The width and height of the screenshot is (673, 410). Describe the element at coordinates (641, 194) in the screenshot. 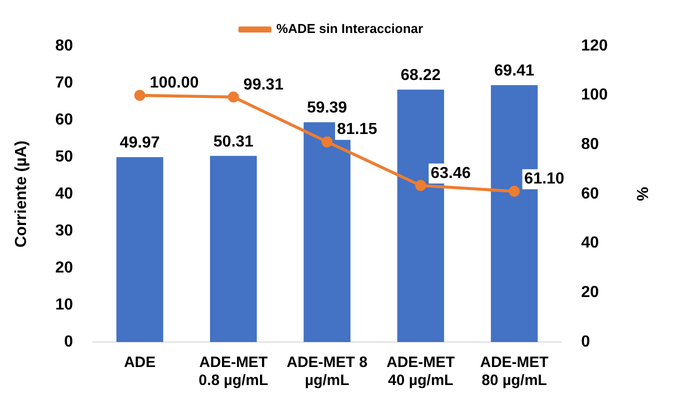

I see `y2-axis-title: %` at that location.